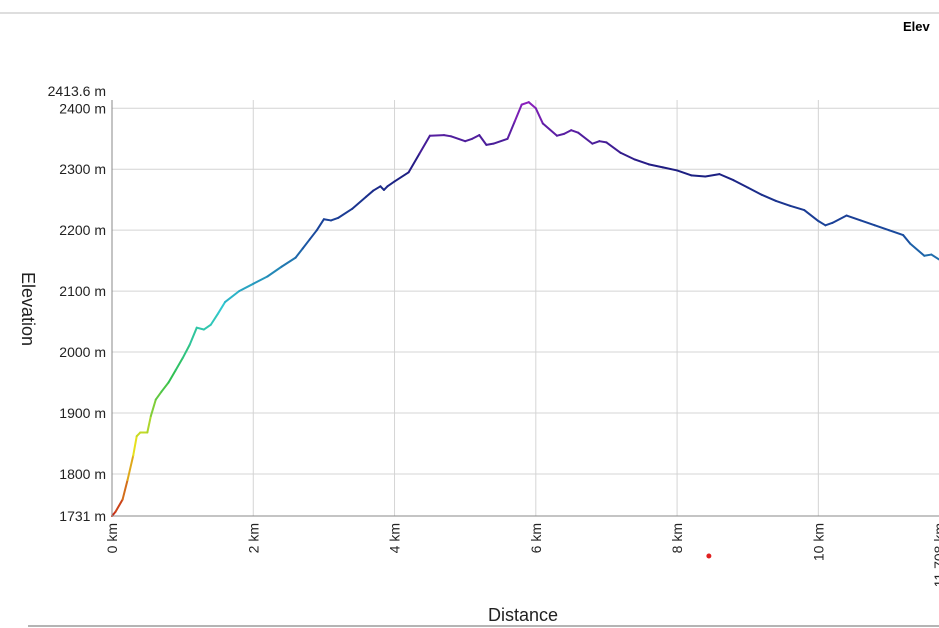  I want to click on y-tick-label: 2000 m, so click(82, 352).